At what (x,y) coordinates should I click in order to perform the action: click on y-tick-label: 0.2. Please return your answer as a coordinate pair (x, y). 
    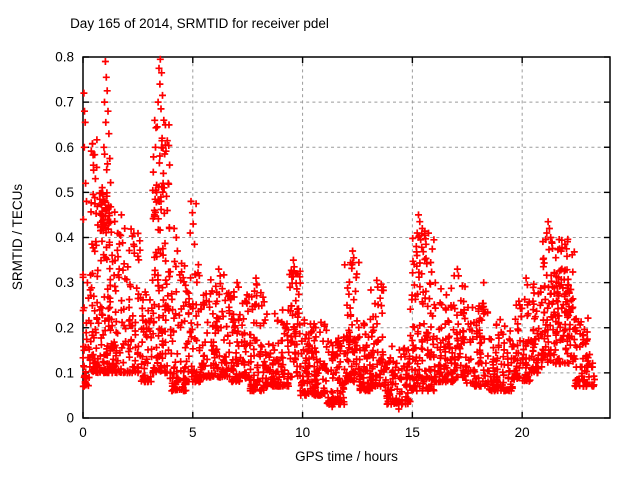
    Looking at the image, I should click on (64, 327).